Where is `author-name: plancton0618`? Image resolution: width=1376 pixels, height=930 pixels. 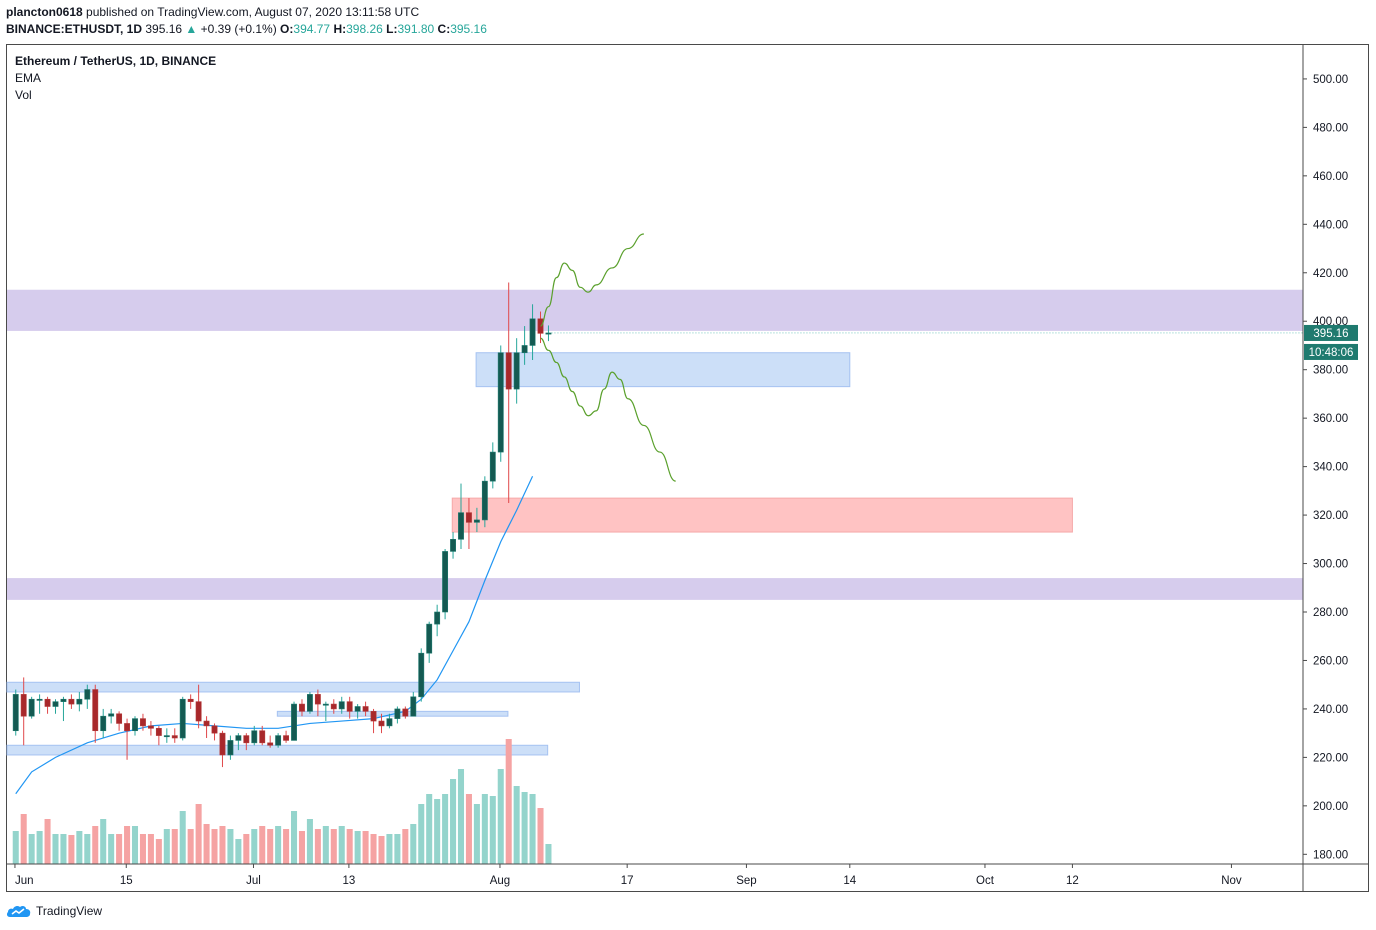 author-name: plancton0618 is located at coordinates (44, 12).